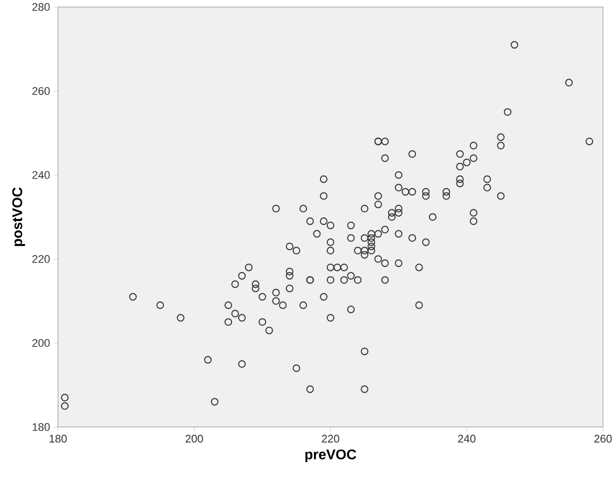 This screenshot has width=614, height=480. What do you see at coordinates (41, 343) in the screenshot?
I see `y-tick-label: 200` at bounding box center [41, 343].